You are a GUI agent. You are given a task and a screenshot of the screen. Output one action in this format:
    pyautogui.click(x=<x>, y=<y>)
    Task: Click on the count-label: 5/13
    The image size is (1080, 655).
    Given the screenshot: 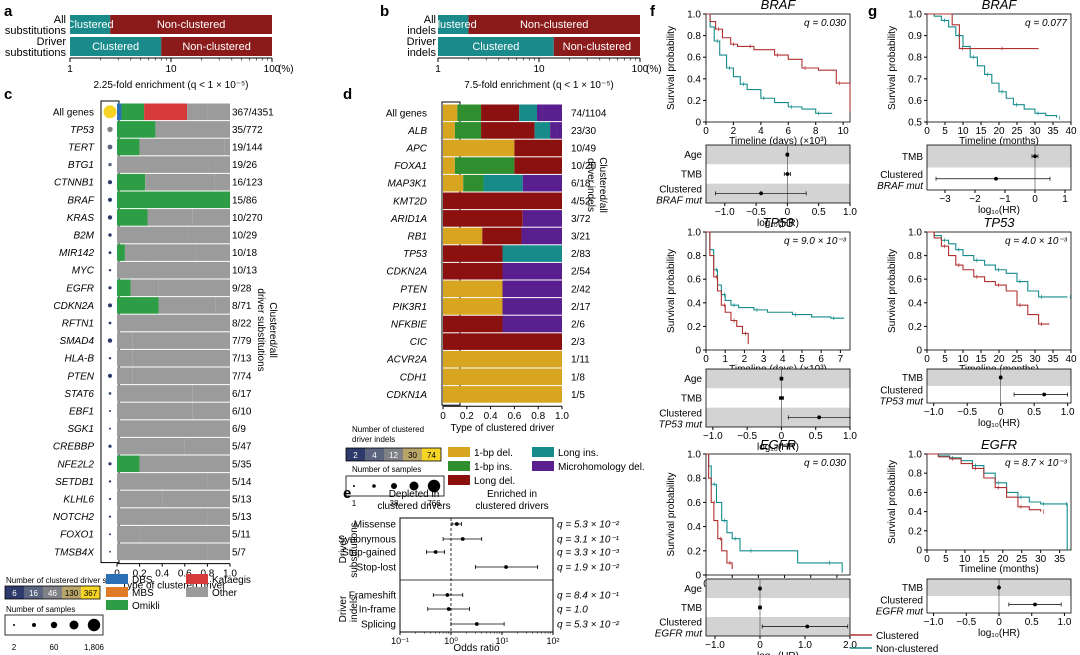 What is the action you would take?
    pyautogui.click(x=242, y=517)
    